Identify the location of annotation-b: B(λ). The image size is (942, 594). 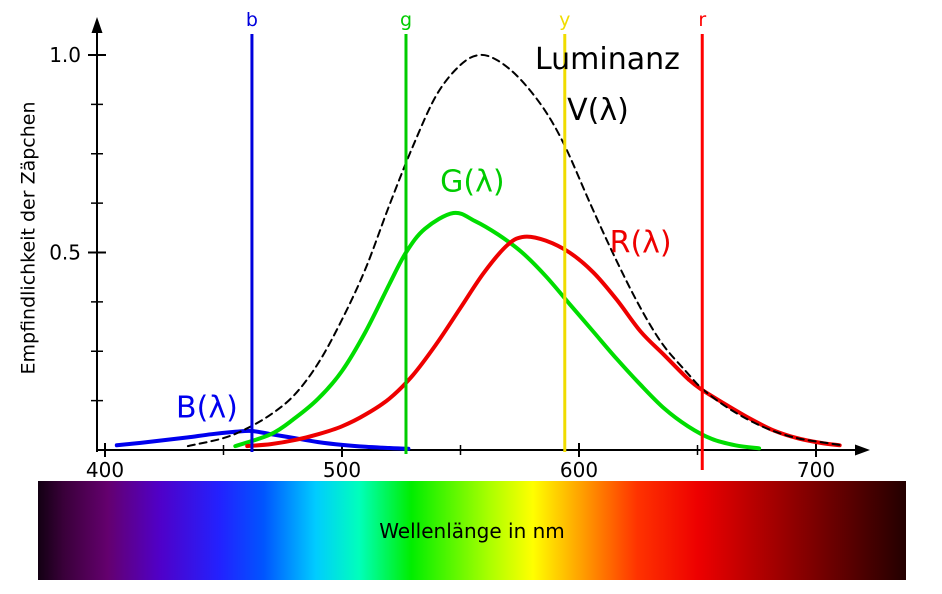
(207, 408).